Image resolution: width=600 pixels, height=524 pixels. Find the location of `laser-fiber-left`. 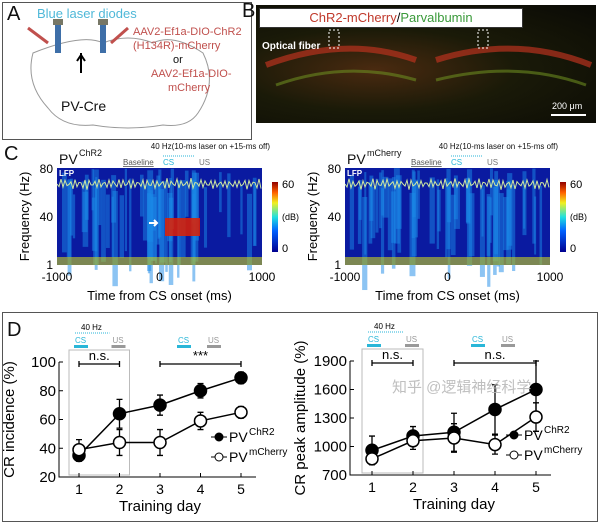

laser-fiber-left is located at coordinates (58, 38).